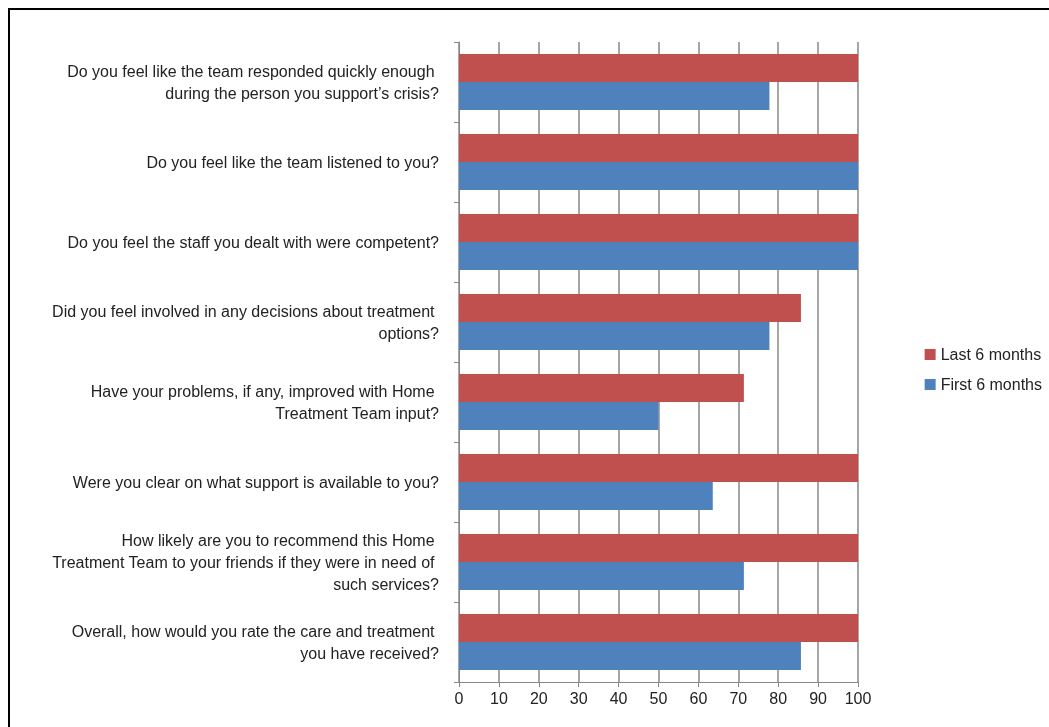 This screenshot has height=727, width=1049. What do you see at coordinates (253, 242) in the screenshot?
I see `y-tick-label: Do you feel the staff you dealt with were competent?` at bounding box center [253, 242].